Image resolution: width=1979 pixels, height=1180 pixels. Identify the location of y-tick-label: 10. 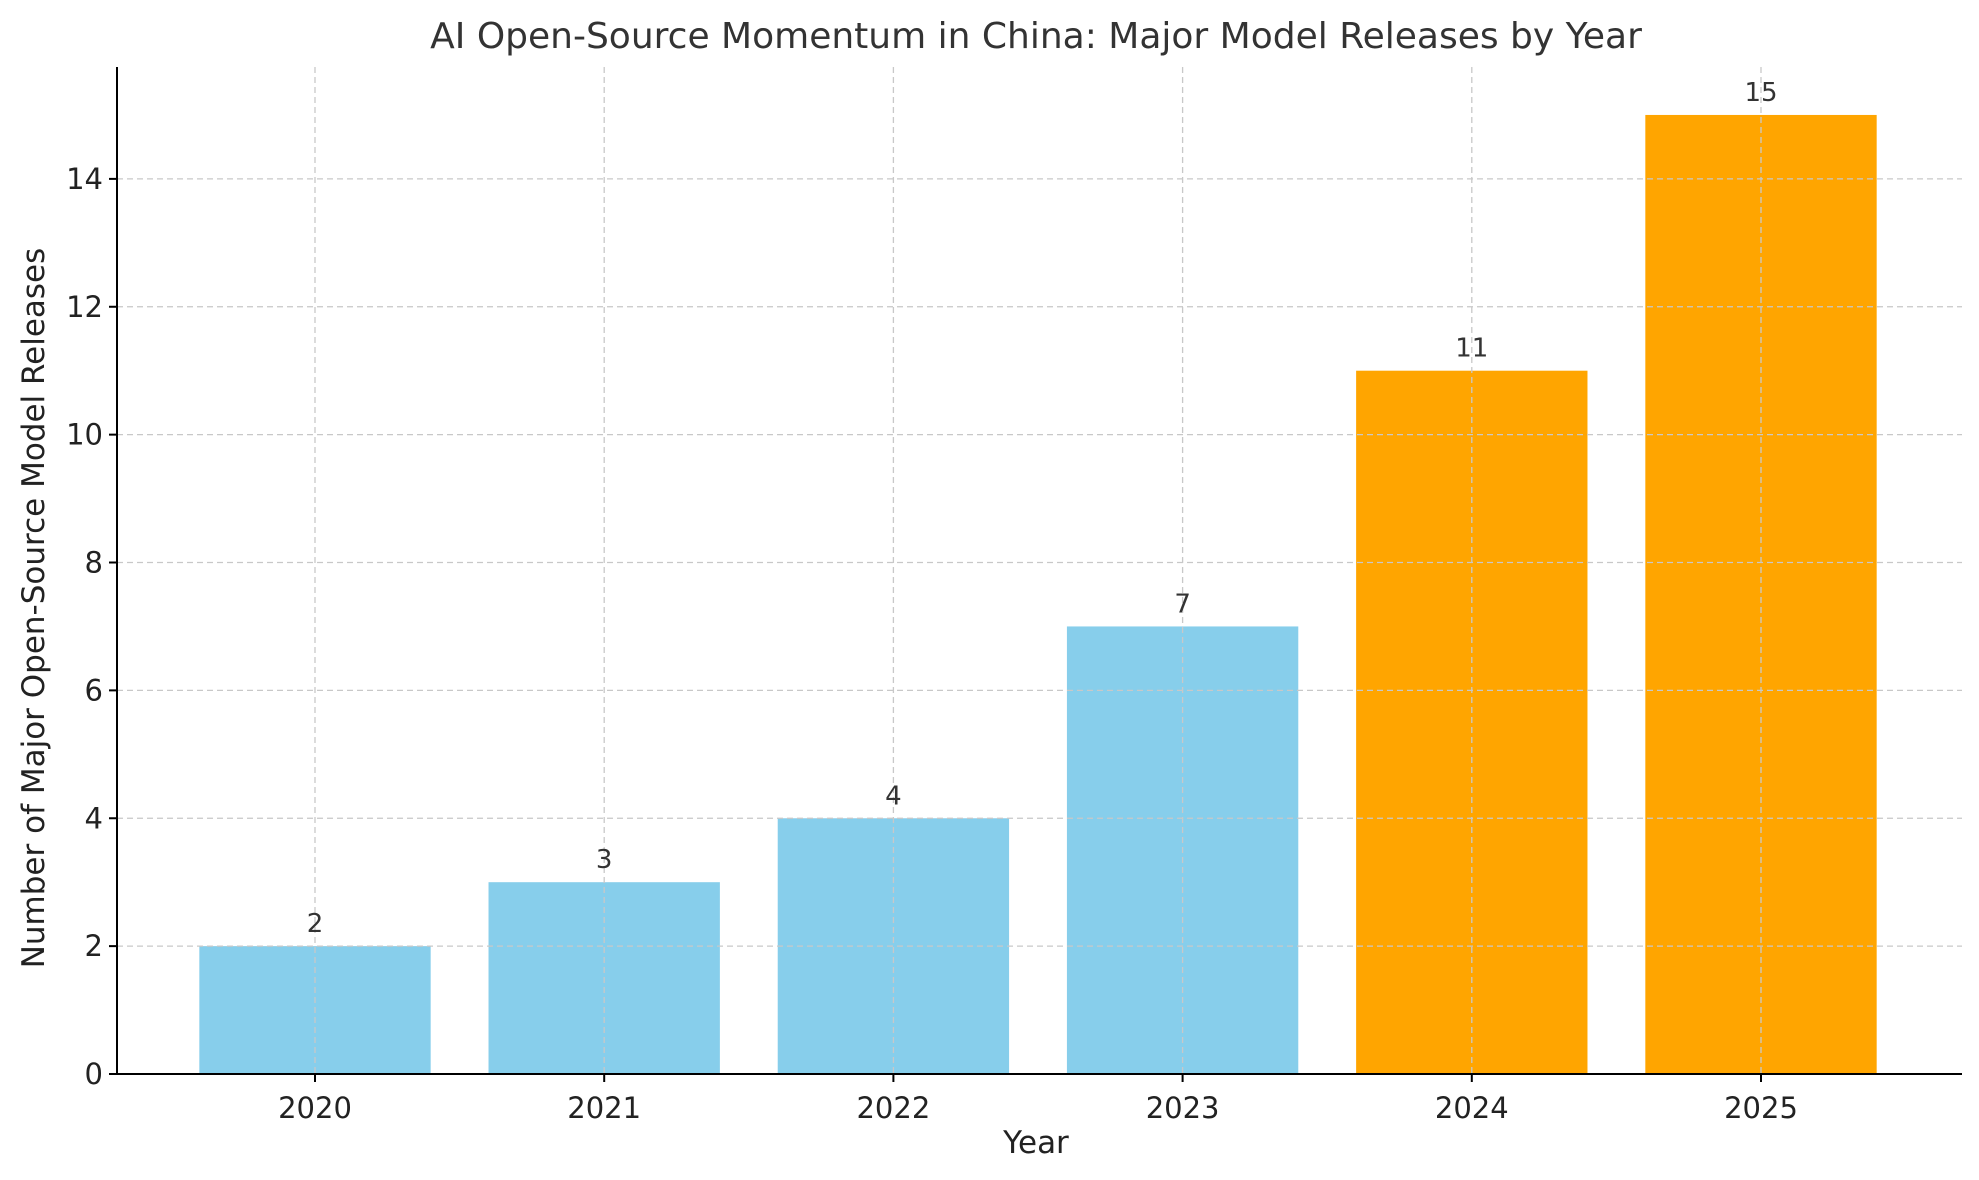
(84, 435).